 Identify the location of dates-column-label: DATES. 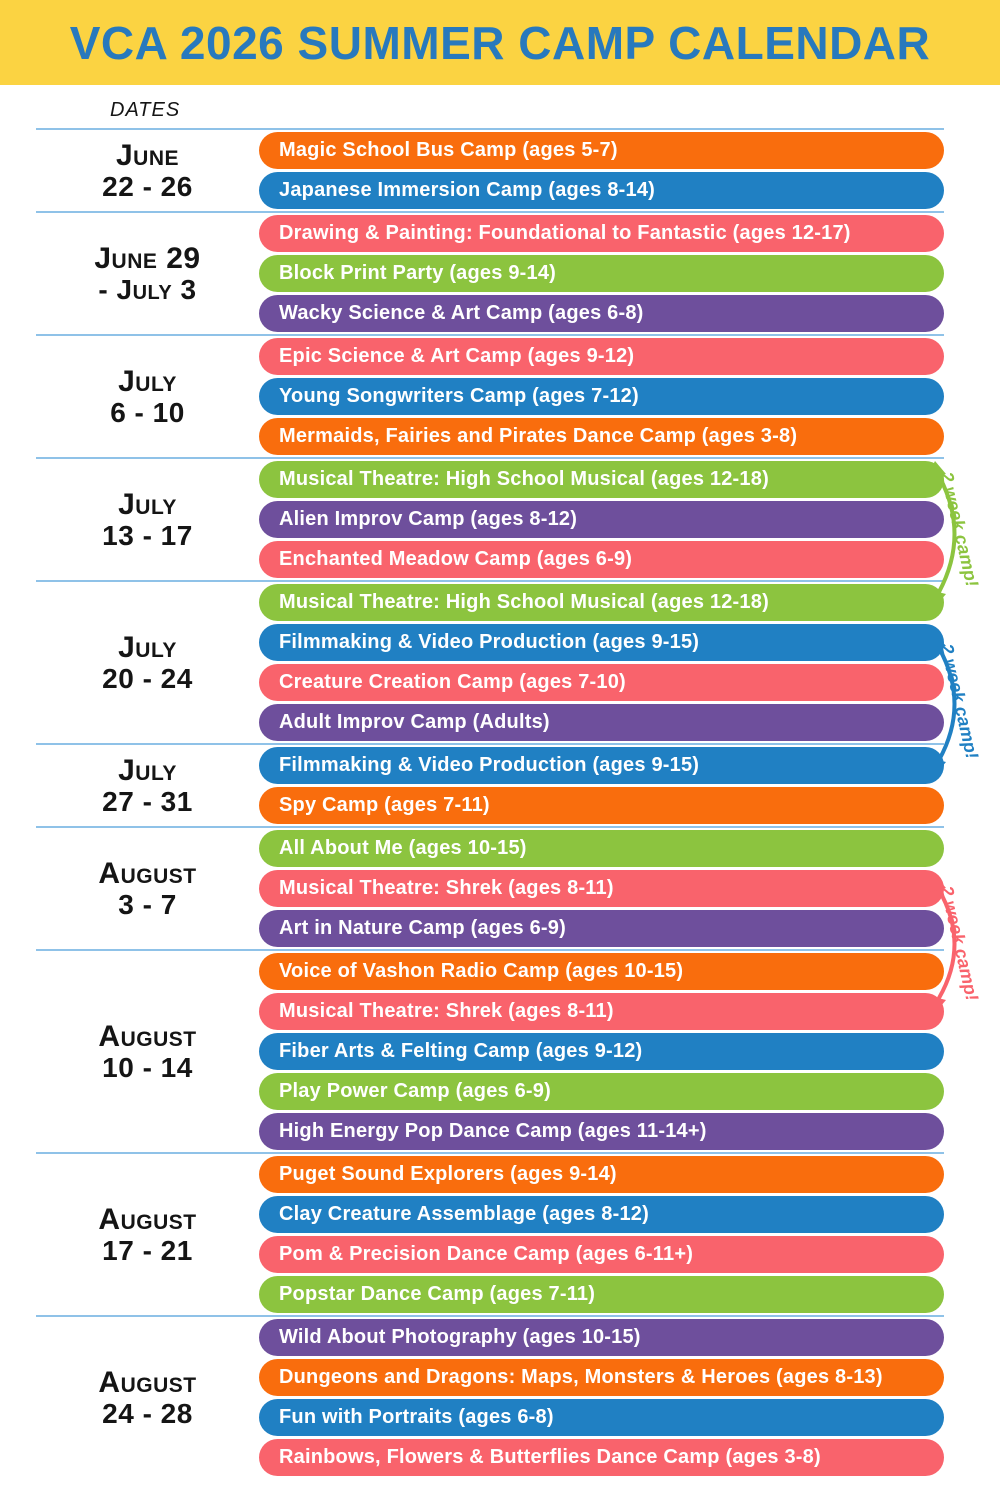
(145, 110).